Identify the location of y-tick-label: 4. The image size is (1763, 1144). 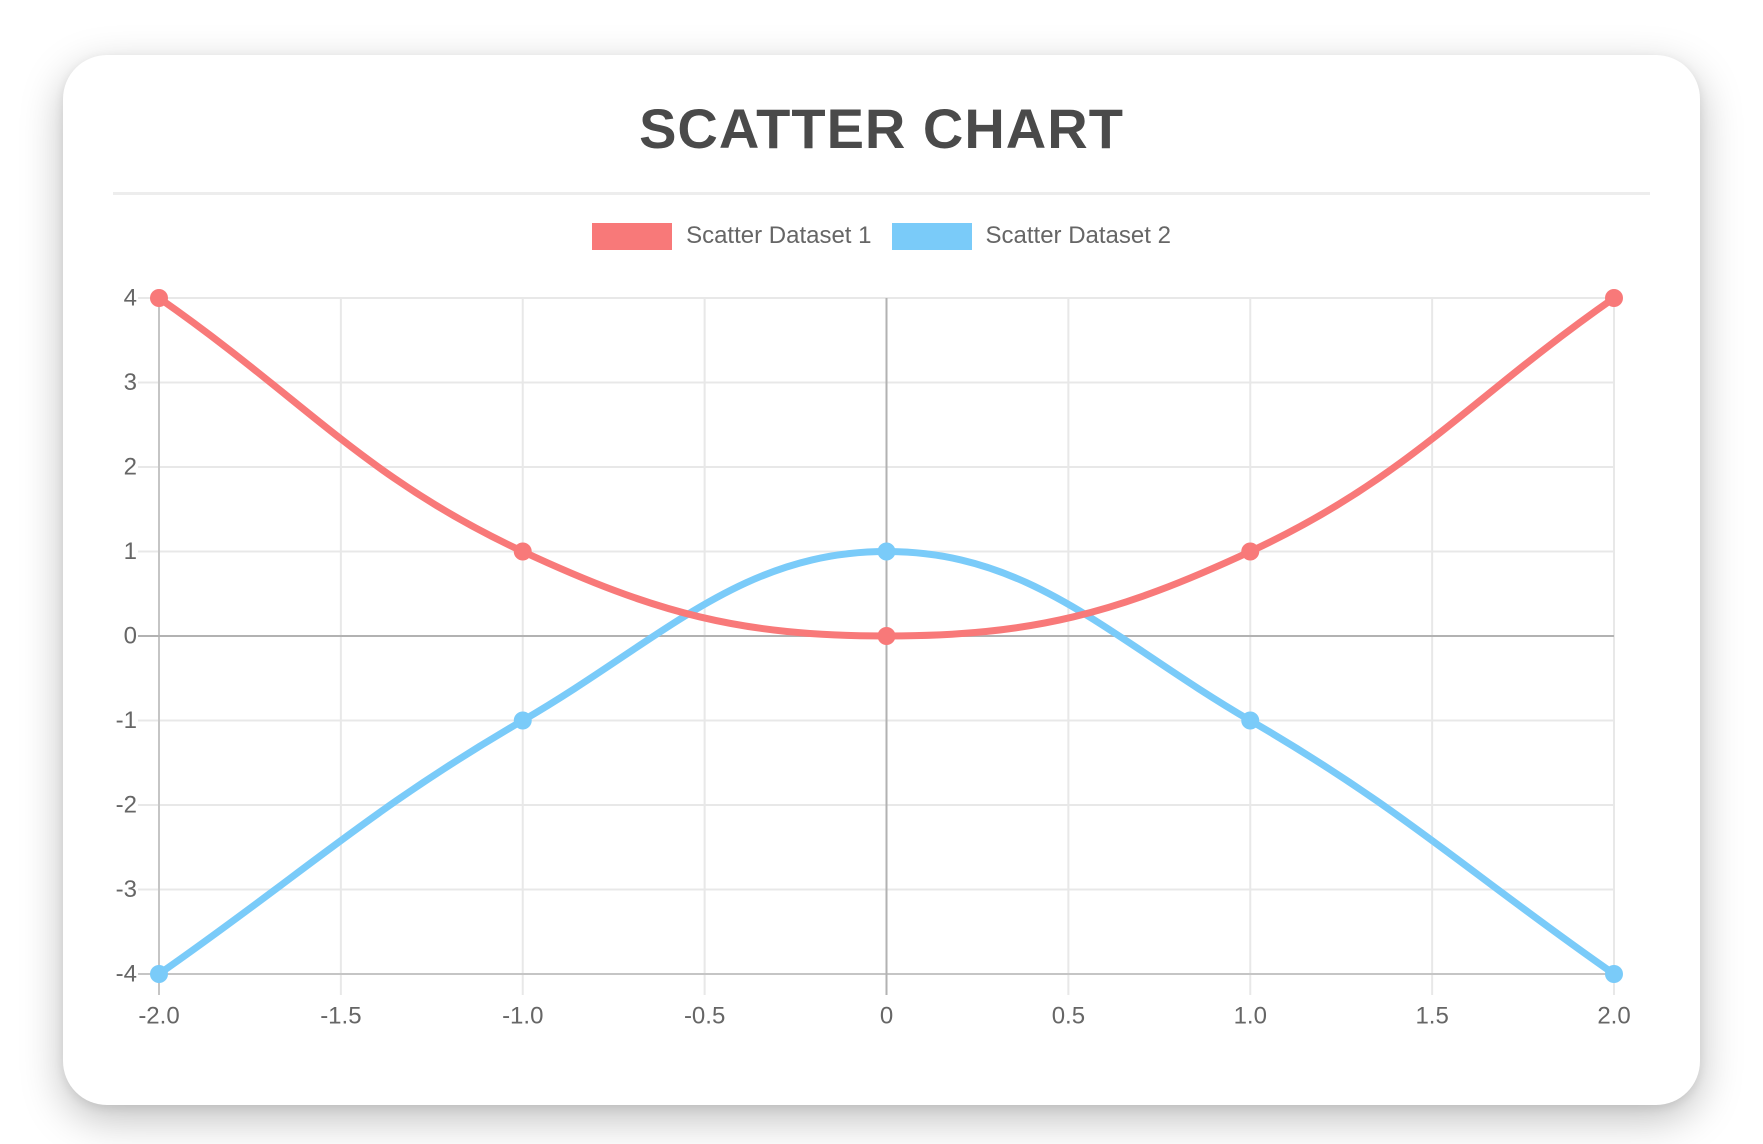
(130, 298).